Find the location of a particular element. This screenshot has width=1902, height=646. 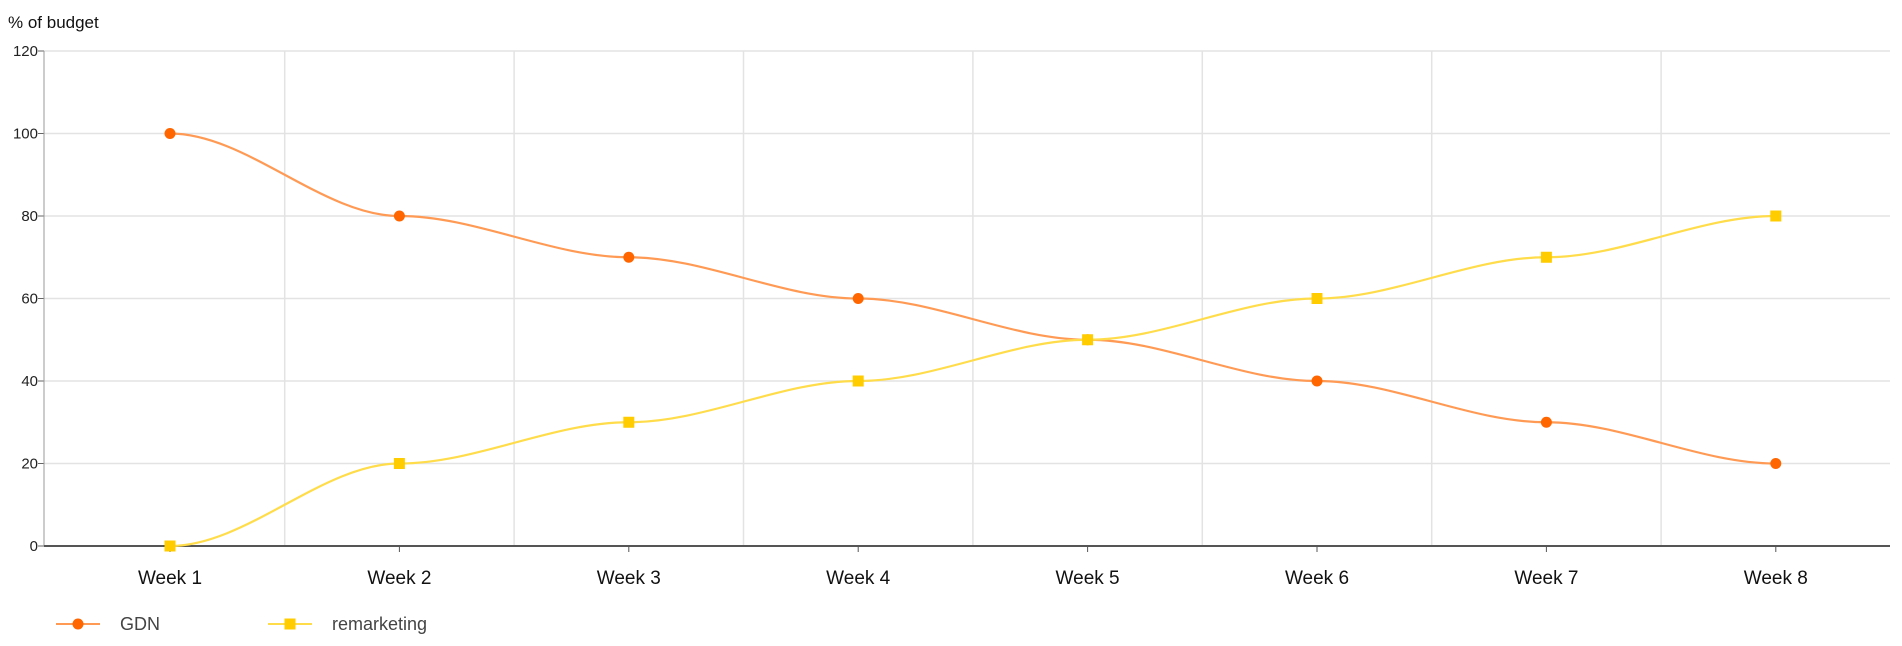

x-tick-label: Week 2 is located at coordinates (399, 578).